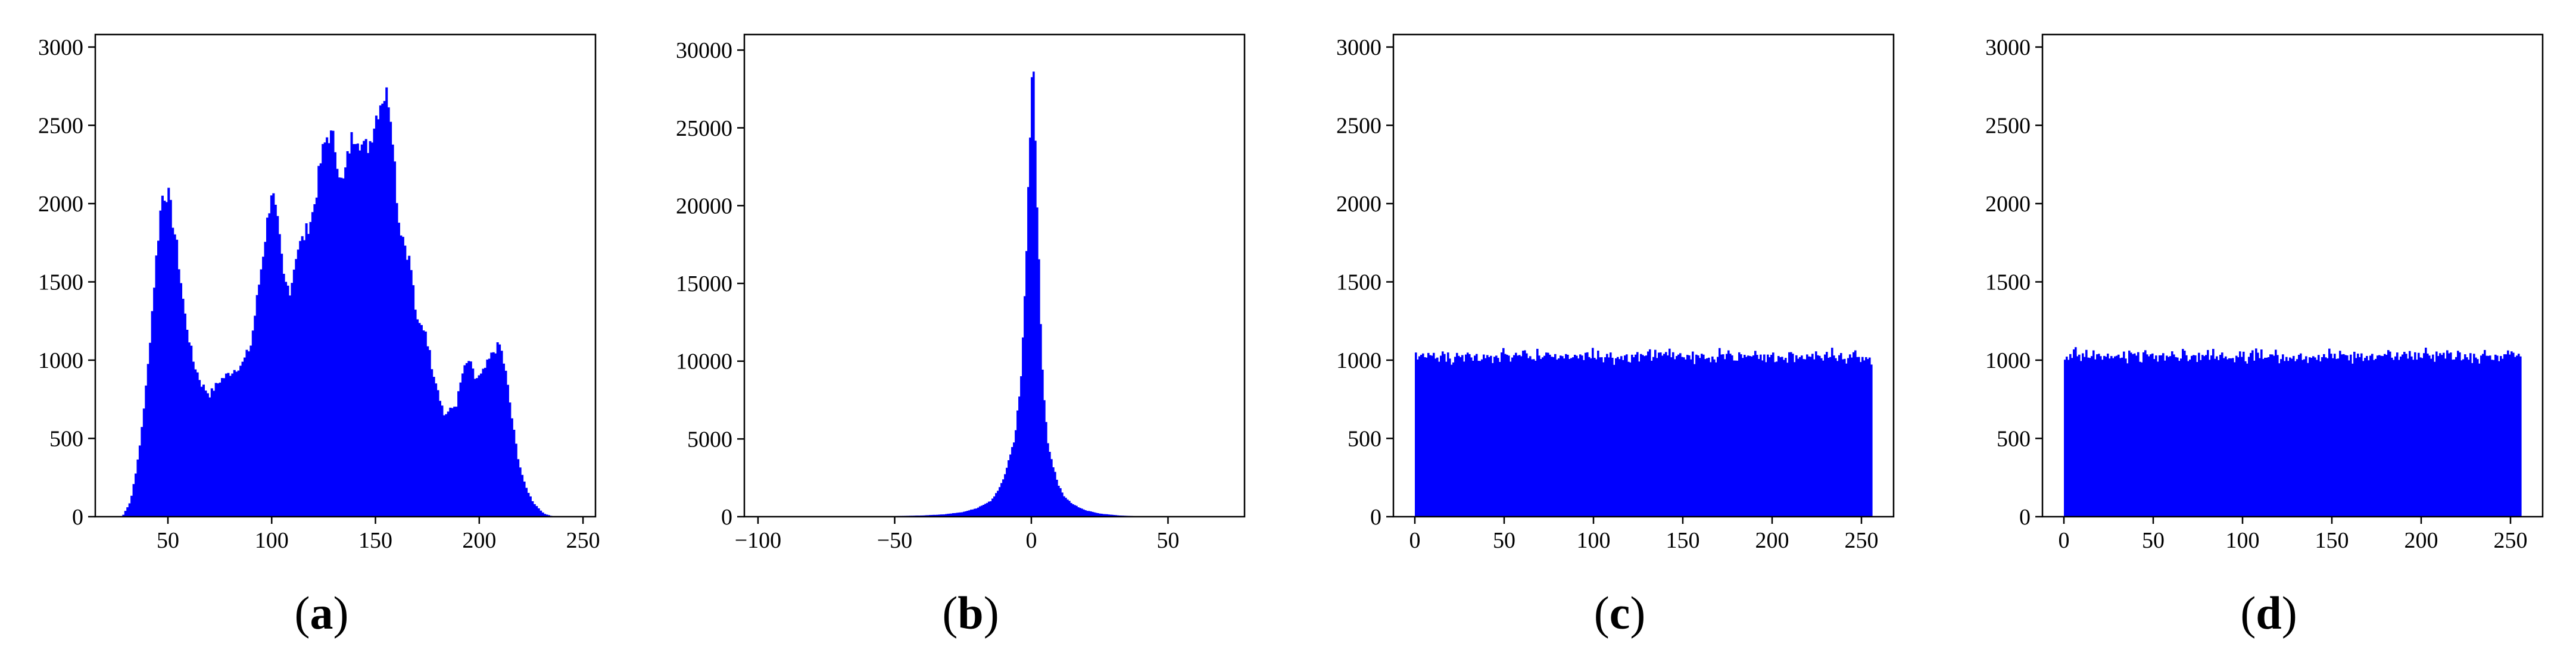 Image resolution: width=2576 pixels, height=656 pixels. What do you see at coordinates (1358, 282) in the screenshot?
I see `y-tick-label: 1500` at bounding box center [1358, 282].